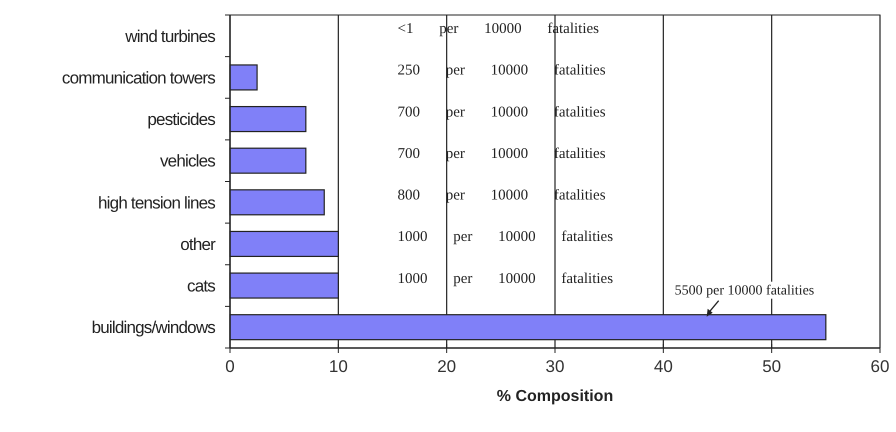 The height and width of the screenshot is (432, 896). Describe the element at coordinates (230, 366) in the screenshot. I see `x-tick-label: 0` at that location.